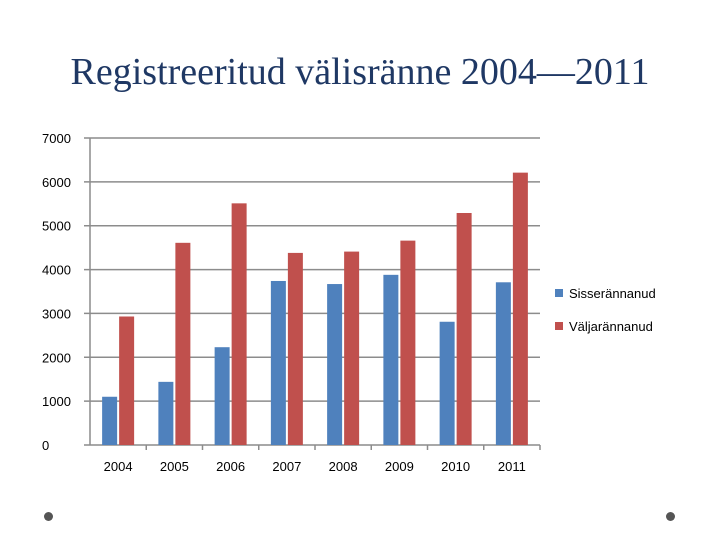 This screenshot has height=540, width=720. What do you see at coordinates (352, 348) in the screenshot?
I see `bar-vljarnnanud-2008` at bounding box center [352, 348].